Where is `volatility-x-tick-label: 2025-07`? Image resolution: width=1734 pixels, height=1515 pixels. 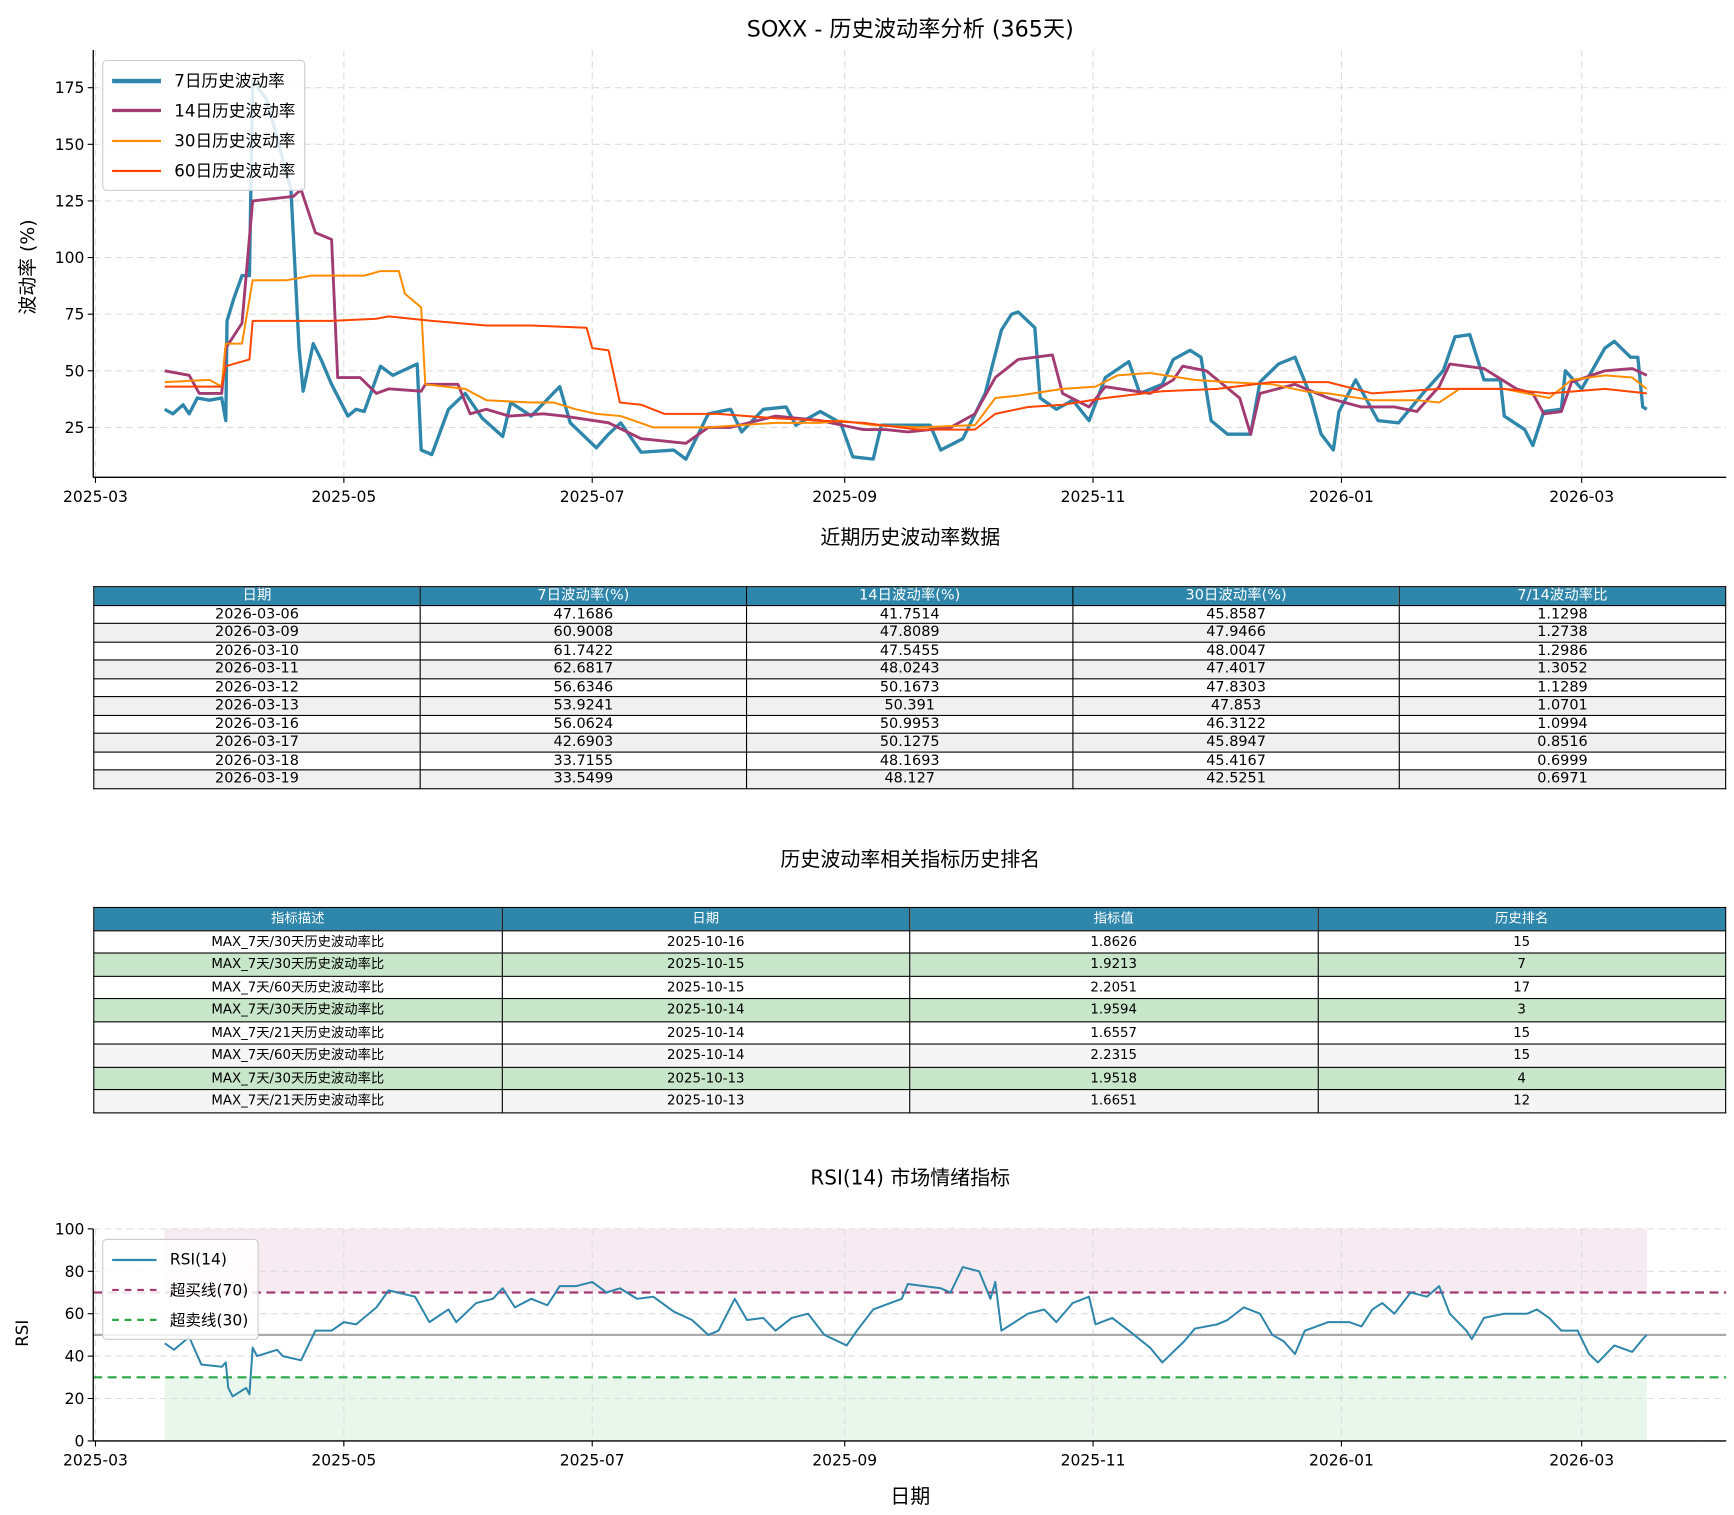
volatility-x-tick-label: 2025-07 is located at coordinates (592, 497).